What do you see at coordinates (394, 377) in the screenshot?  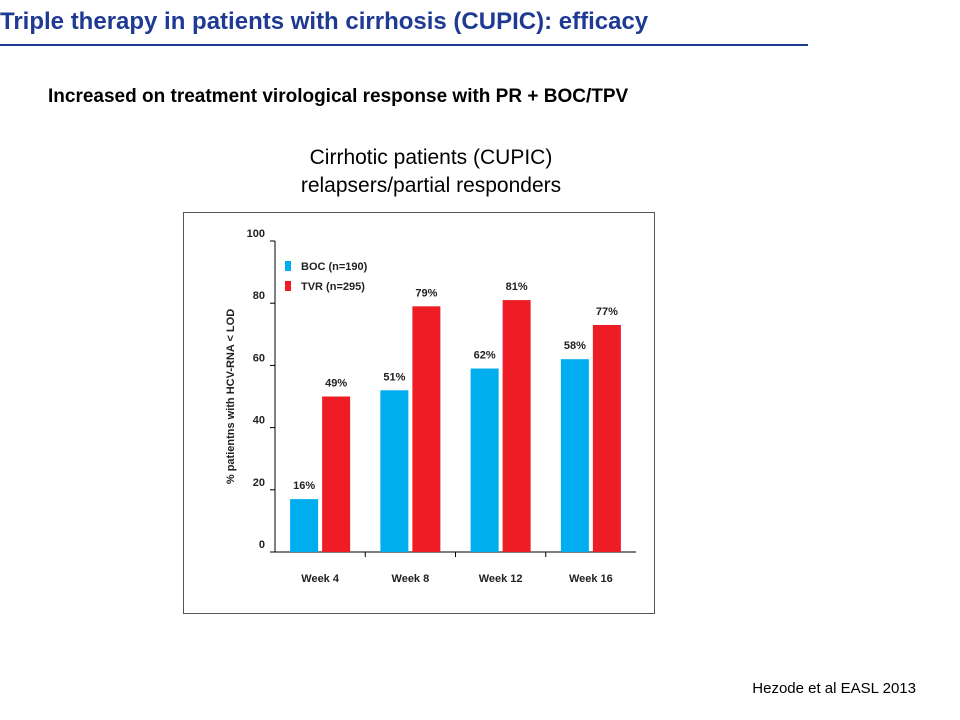 I see `data-label: 51%` at bounding box center [394, 377].